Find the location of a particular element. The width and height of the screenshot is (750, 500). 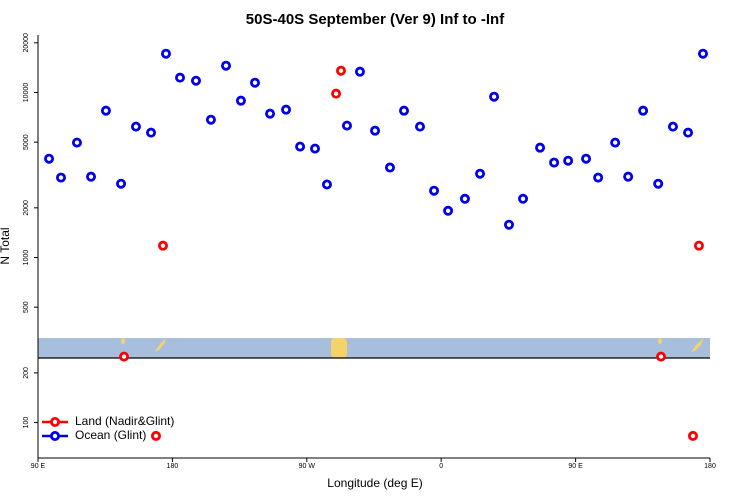

y-tick-label: 10000 is located at coordinates (26, 93).